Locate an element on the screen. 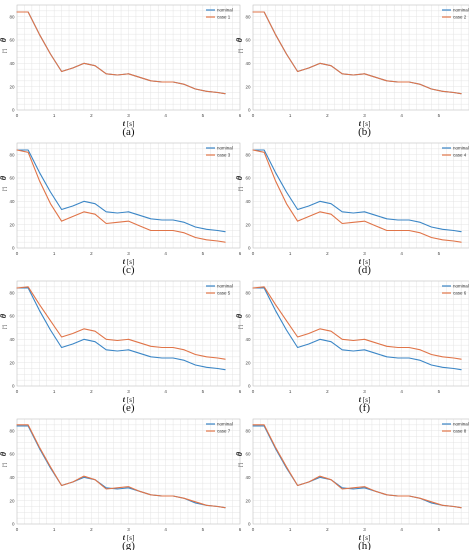 The width and height of the screenshot is (469, 550). legend: nominal case 4 is located at coordinates (455, 152).